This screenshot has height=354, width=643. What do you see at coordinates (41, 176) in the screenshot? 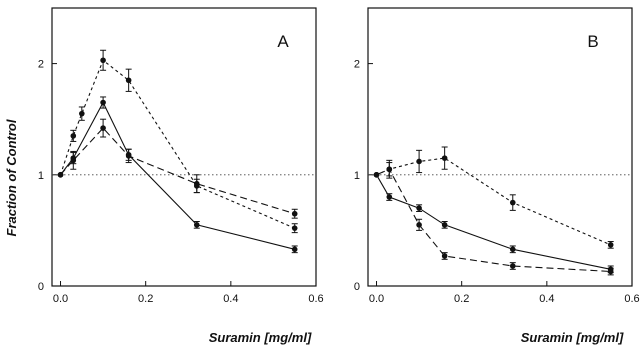
I see `y-tick-label-a-1: 1` at bounding box center [41, 176].